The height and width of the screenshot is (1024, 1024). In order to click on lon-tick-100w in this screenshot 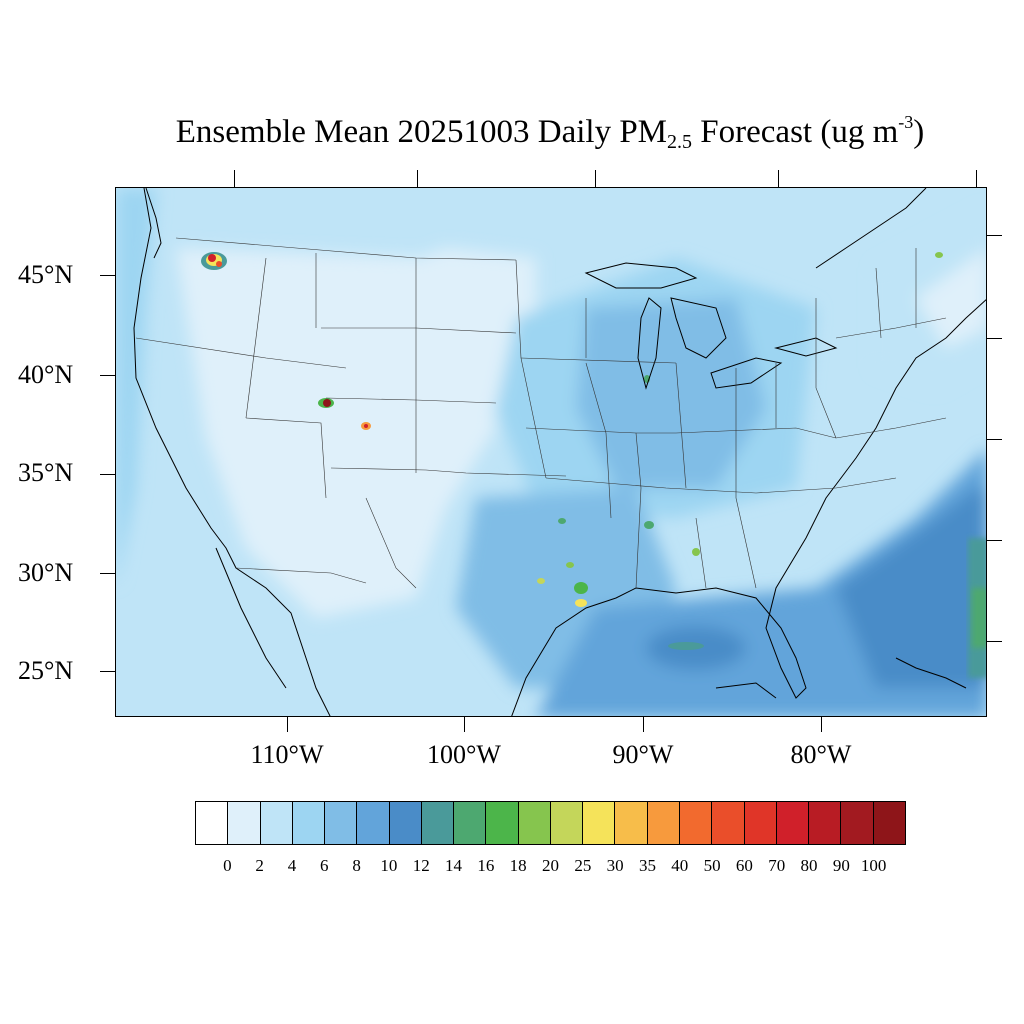, I will do `click(464, 724)`.